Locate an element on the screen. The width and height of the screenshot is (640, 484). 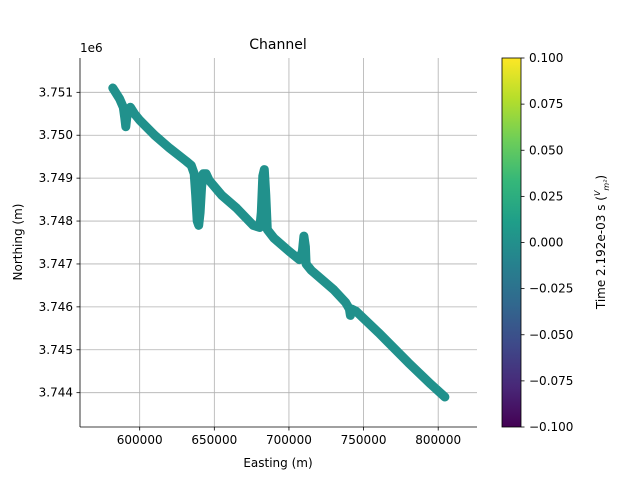
colorbar-tick-label: −0.050 is located at coordinates (551, 335).